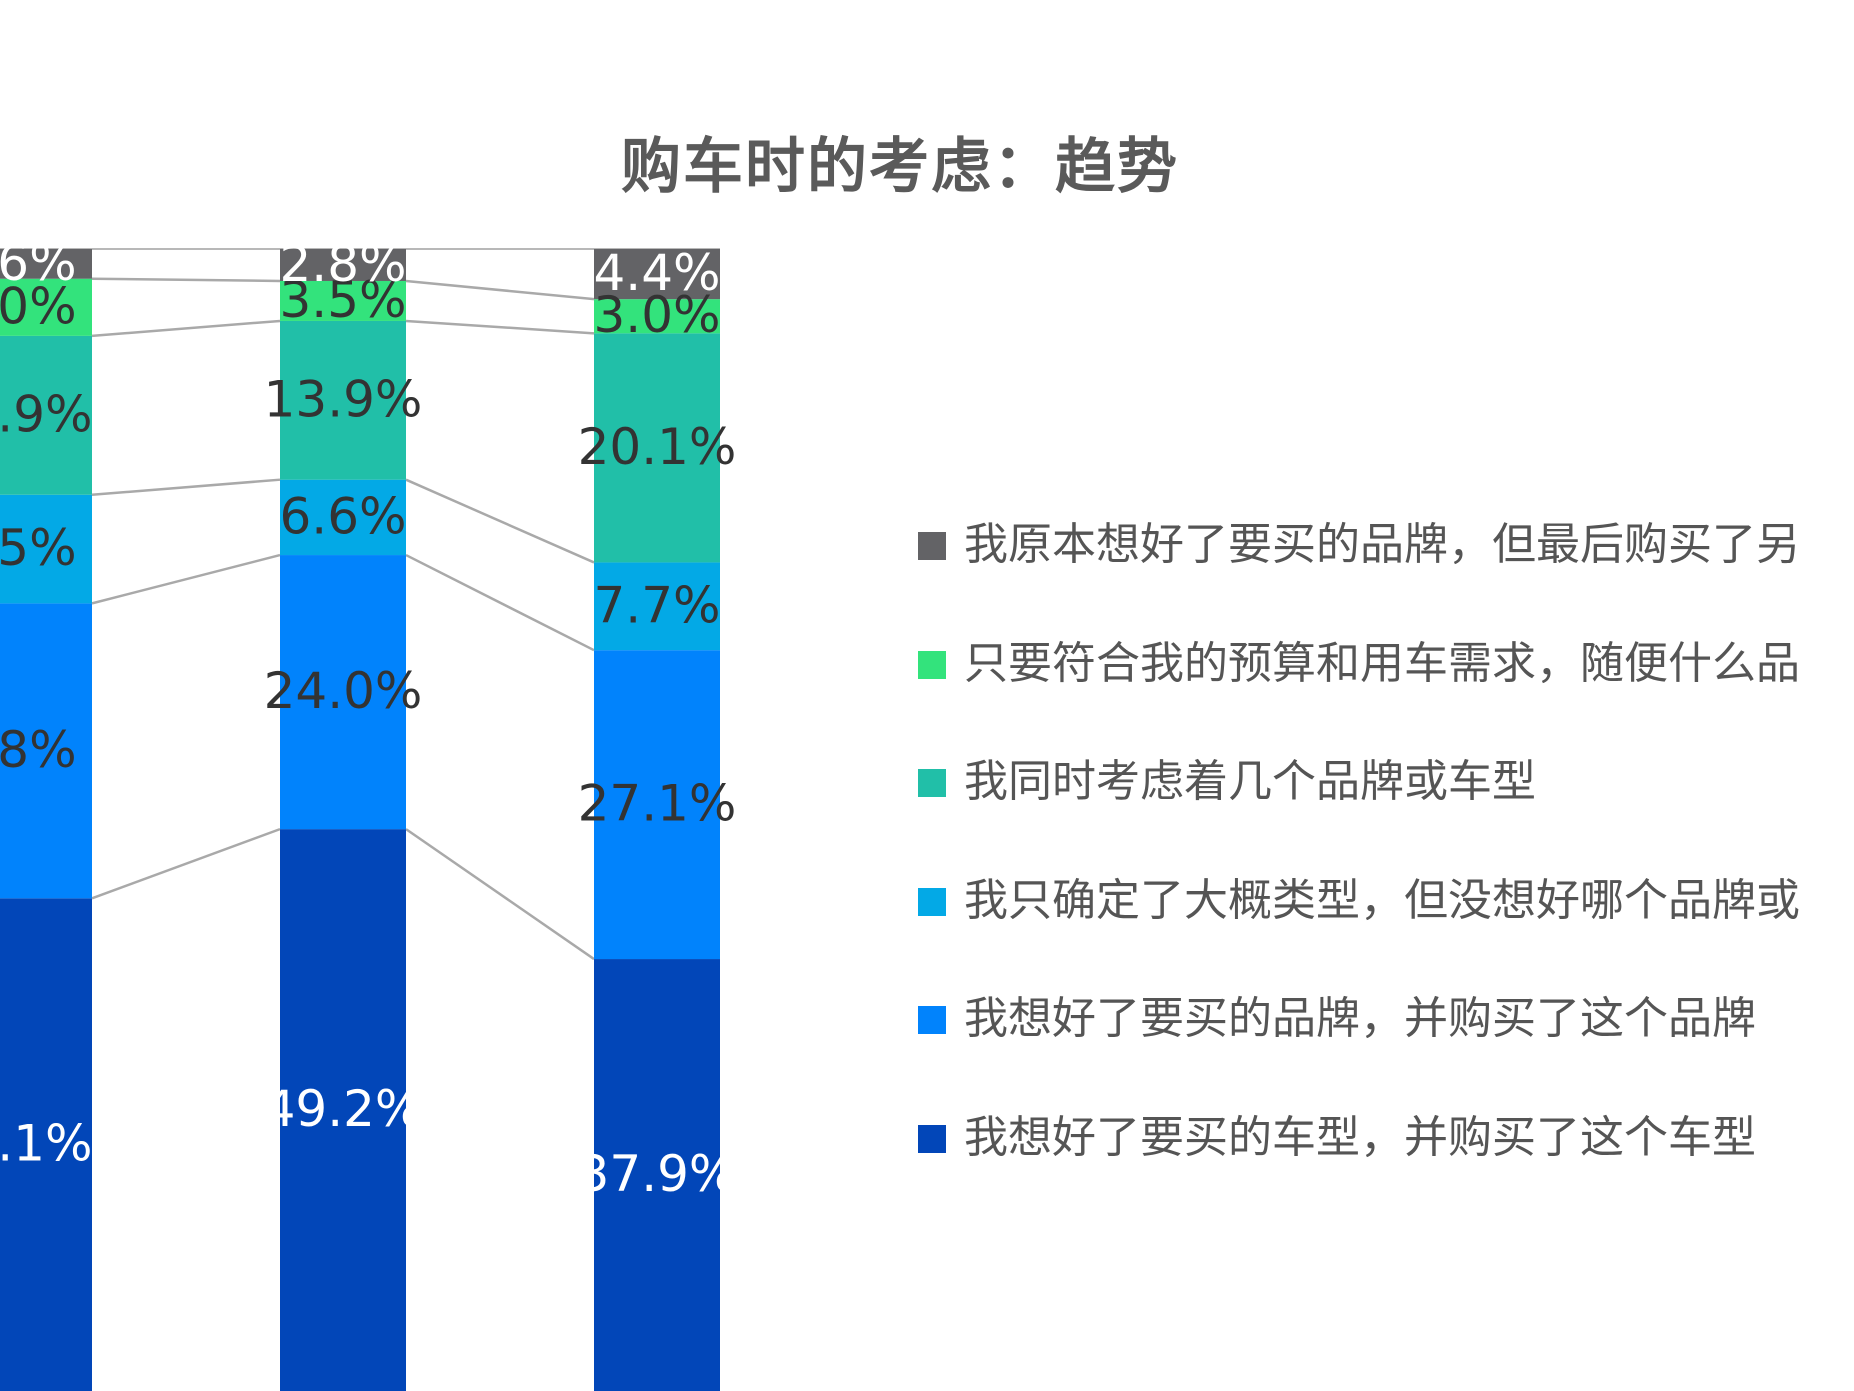  What do you see at coordinates (38, 548) in the screenshot?
I see `value-label: .5%` at bounding box center [38, 548].